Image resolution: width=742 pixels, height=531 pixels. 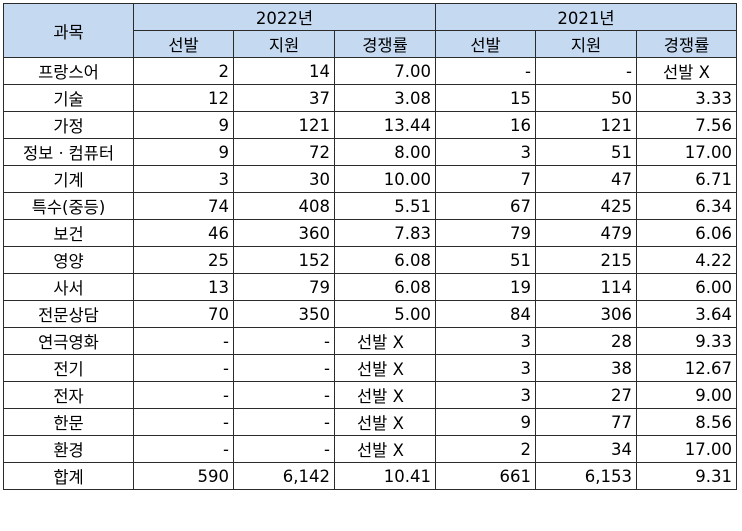 I want to click on col-header-applicants-2021: 지원, so click(x=586, y=44).